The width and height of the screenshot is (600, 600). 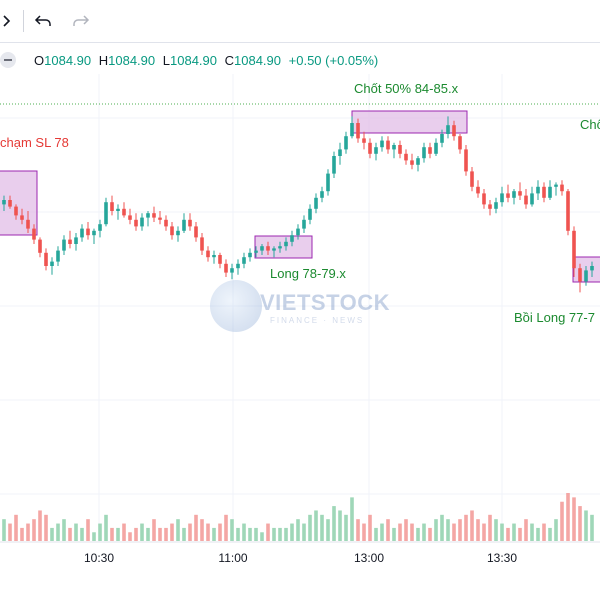 I want to click on x-tick-label: 10:30, so click(x=99, y=558).